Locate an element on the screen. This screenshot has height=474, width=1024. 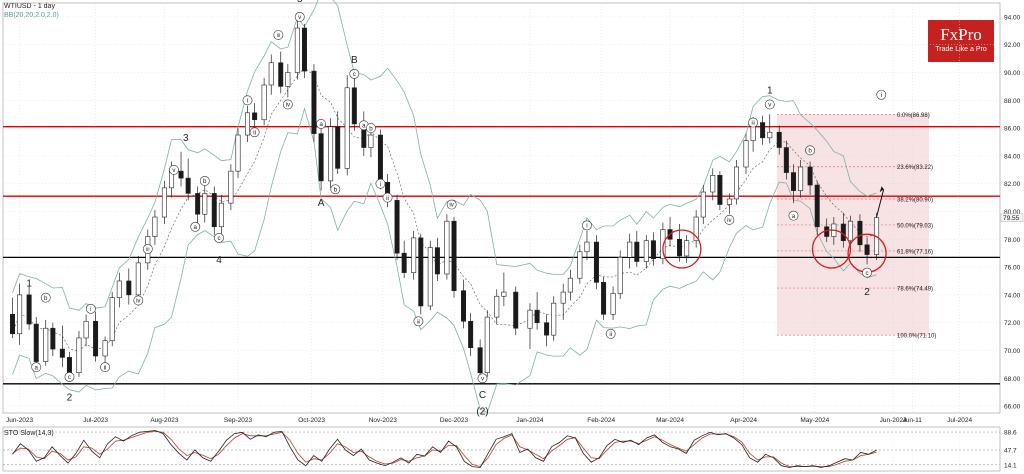
x-tick-label: Jan-2024 is located at coordinates (529, 420).